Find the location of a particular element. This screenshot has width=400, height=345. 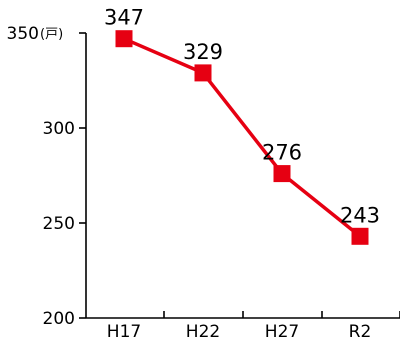

data-value-label: 276 is located at coordinates (282, 153).